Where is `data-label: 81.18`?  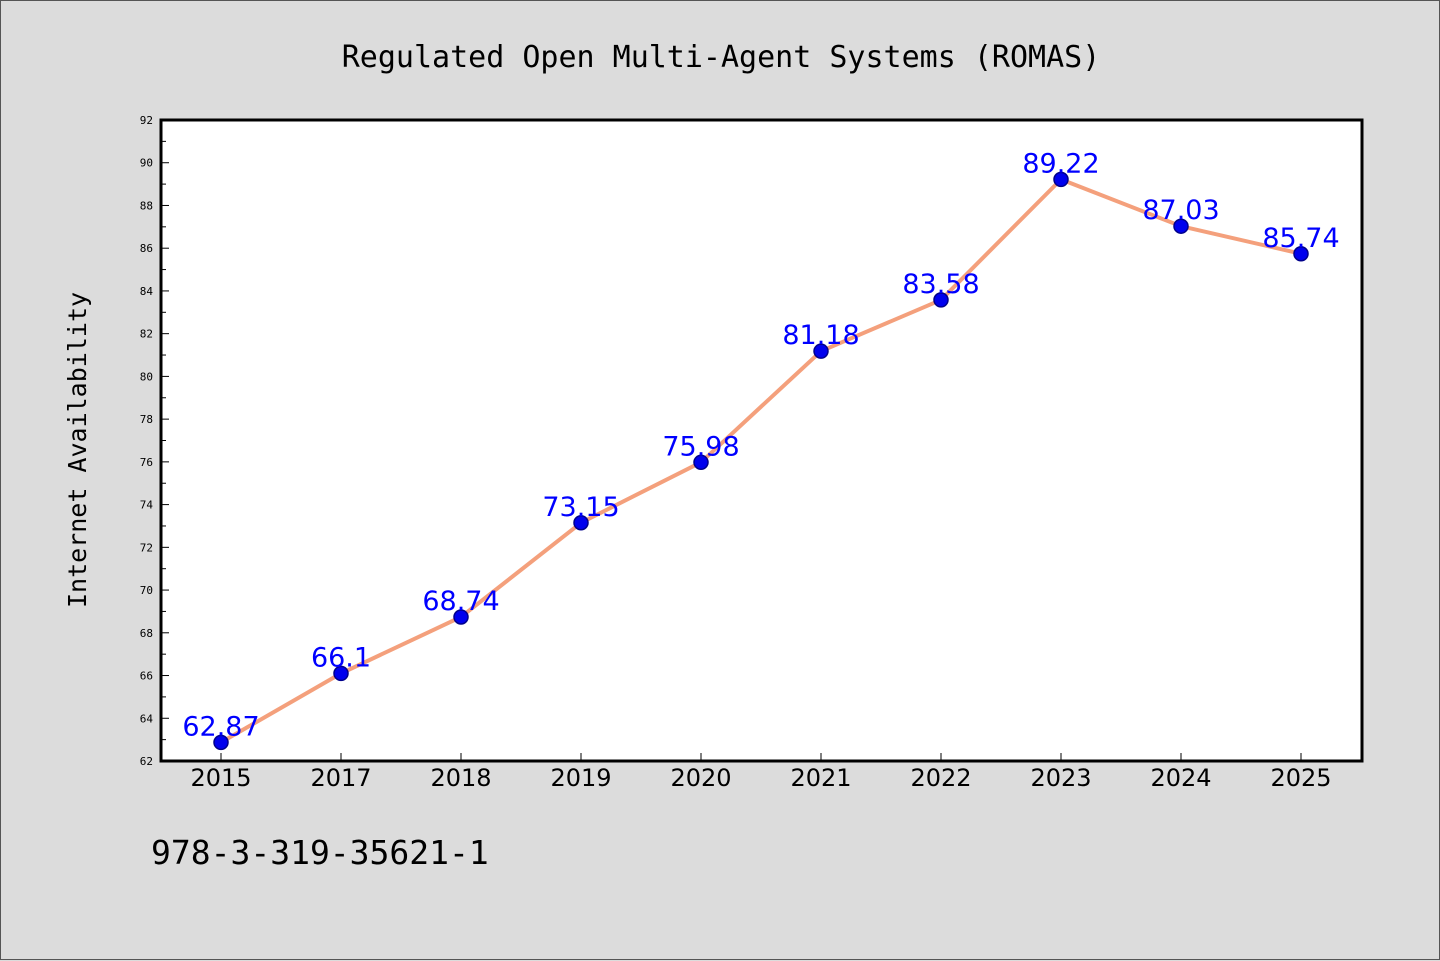
data-label: 81.18 is located at coordinates (820, 335).